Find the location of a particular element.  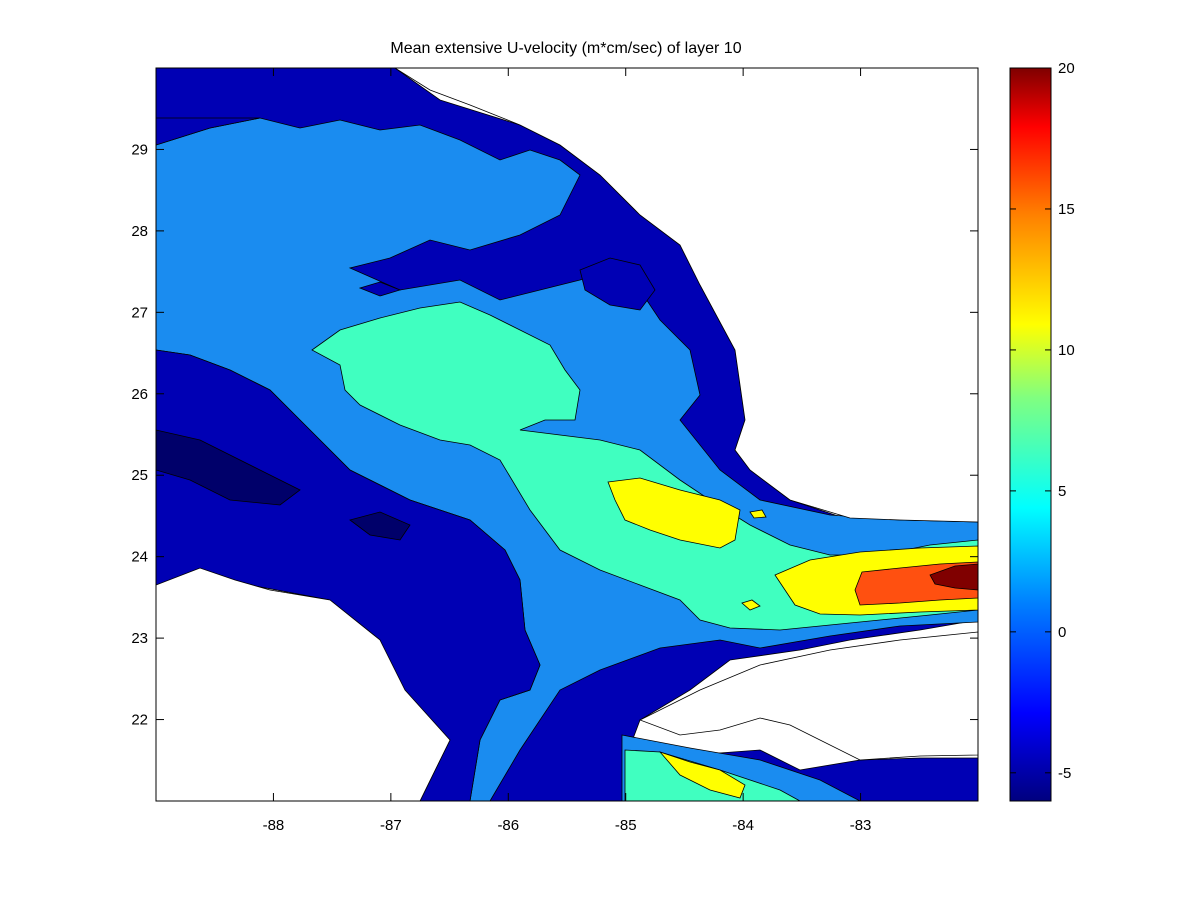

colorbar-tick-label: 10 is located at coordinates (1066, 350).